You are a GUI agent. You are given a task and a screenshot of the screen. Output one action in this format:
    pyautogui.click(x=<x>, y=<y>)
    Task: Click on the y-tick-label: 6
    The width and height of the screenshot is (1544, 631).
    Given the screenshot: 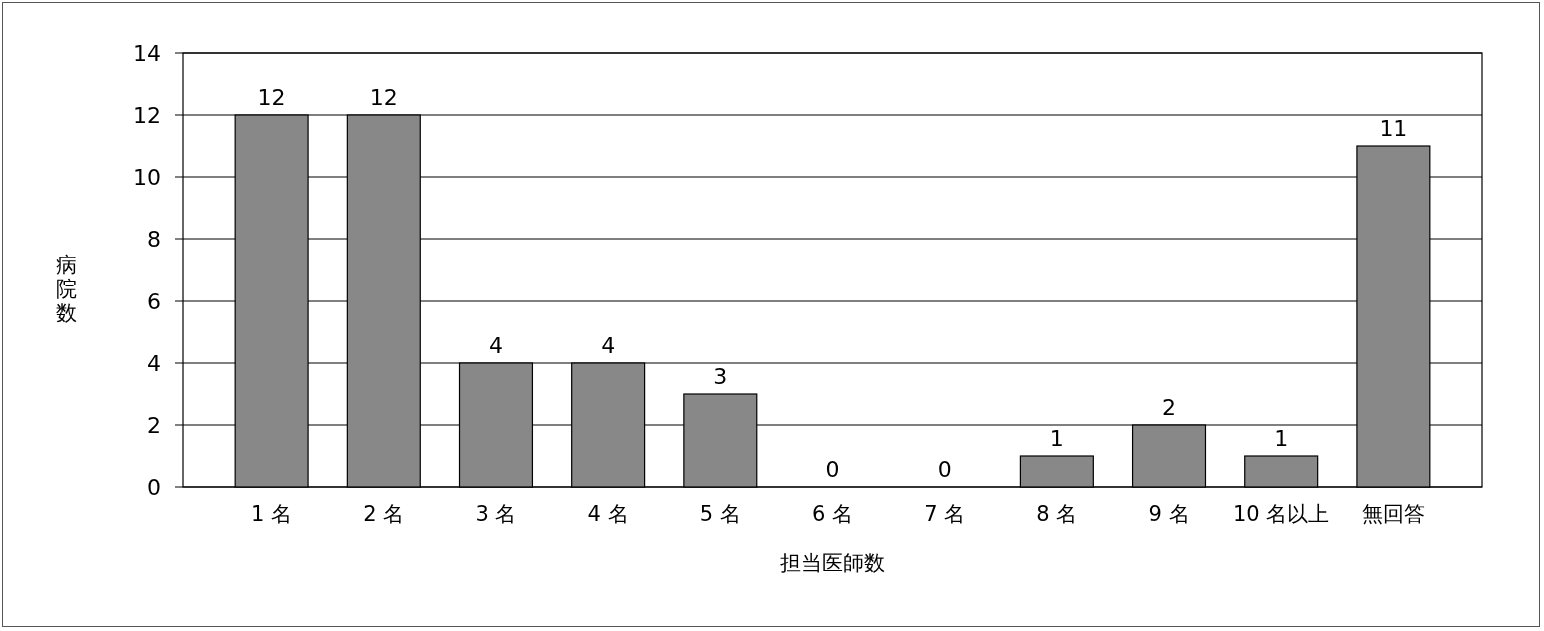 What is the action you would take?
    pyautogui.click(x=154, y=301)
    